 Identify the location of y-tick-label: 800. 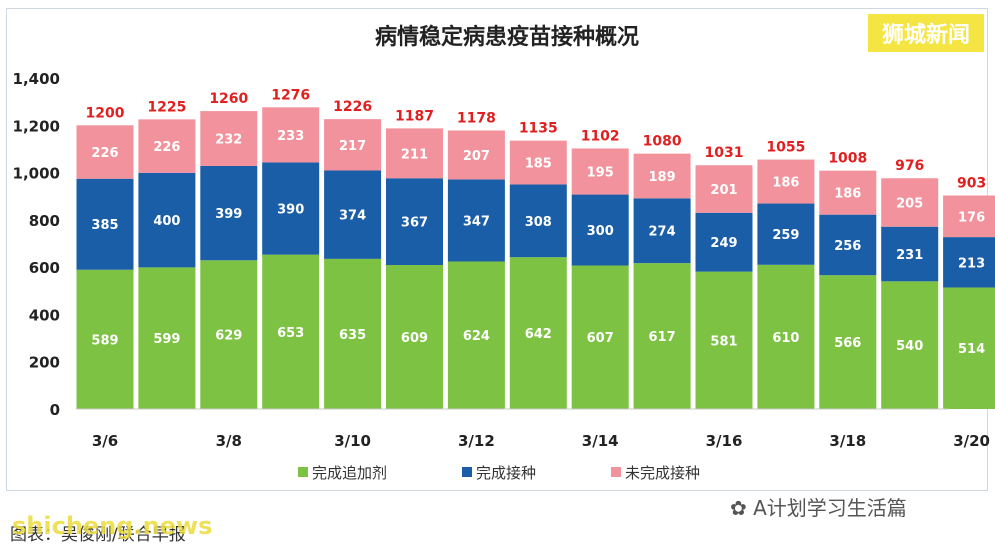
(44, 221).